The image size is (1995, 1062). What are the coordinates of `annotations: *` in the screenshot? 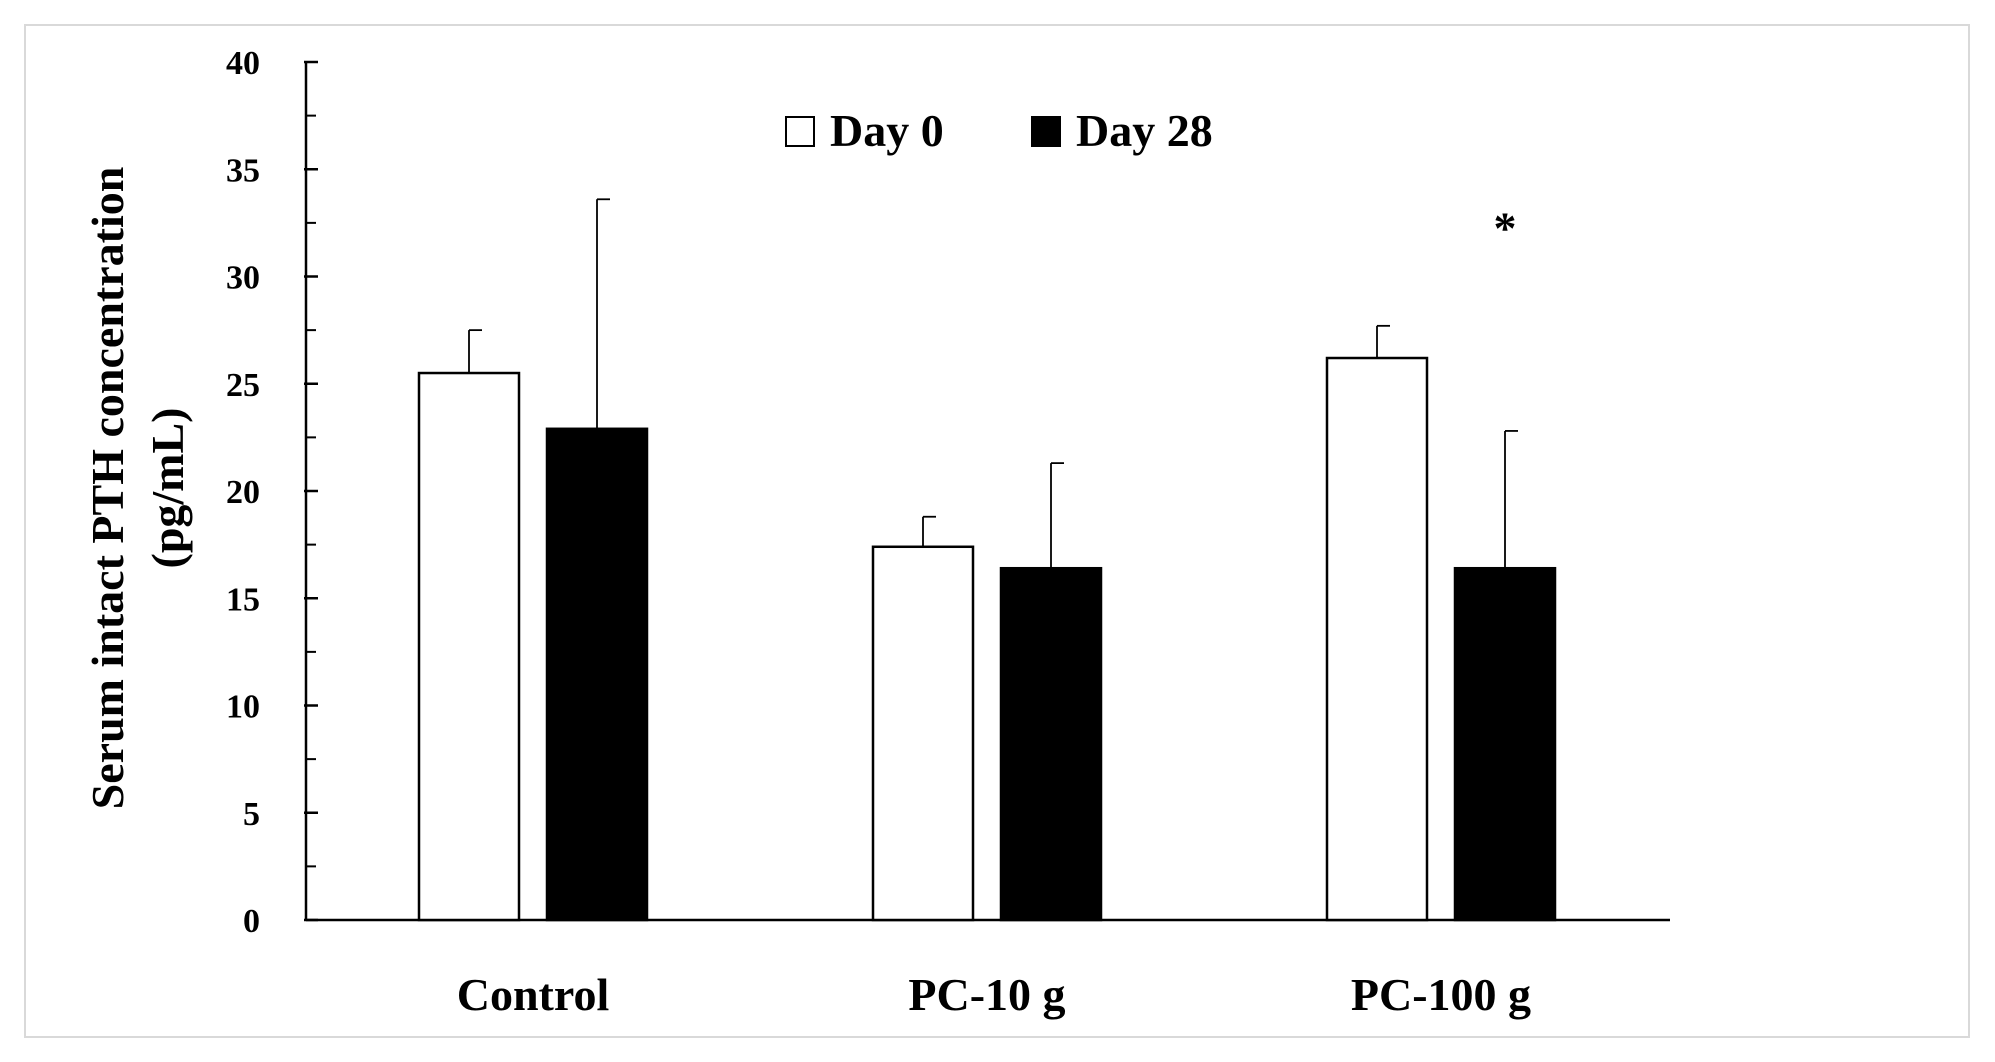 It's located at (1505, 228).